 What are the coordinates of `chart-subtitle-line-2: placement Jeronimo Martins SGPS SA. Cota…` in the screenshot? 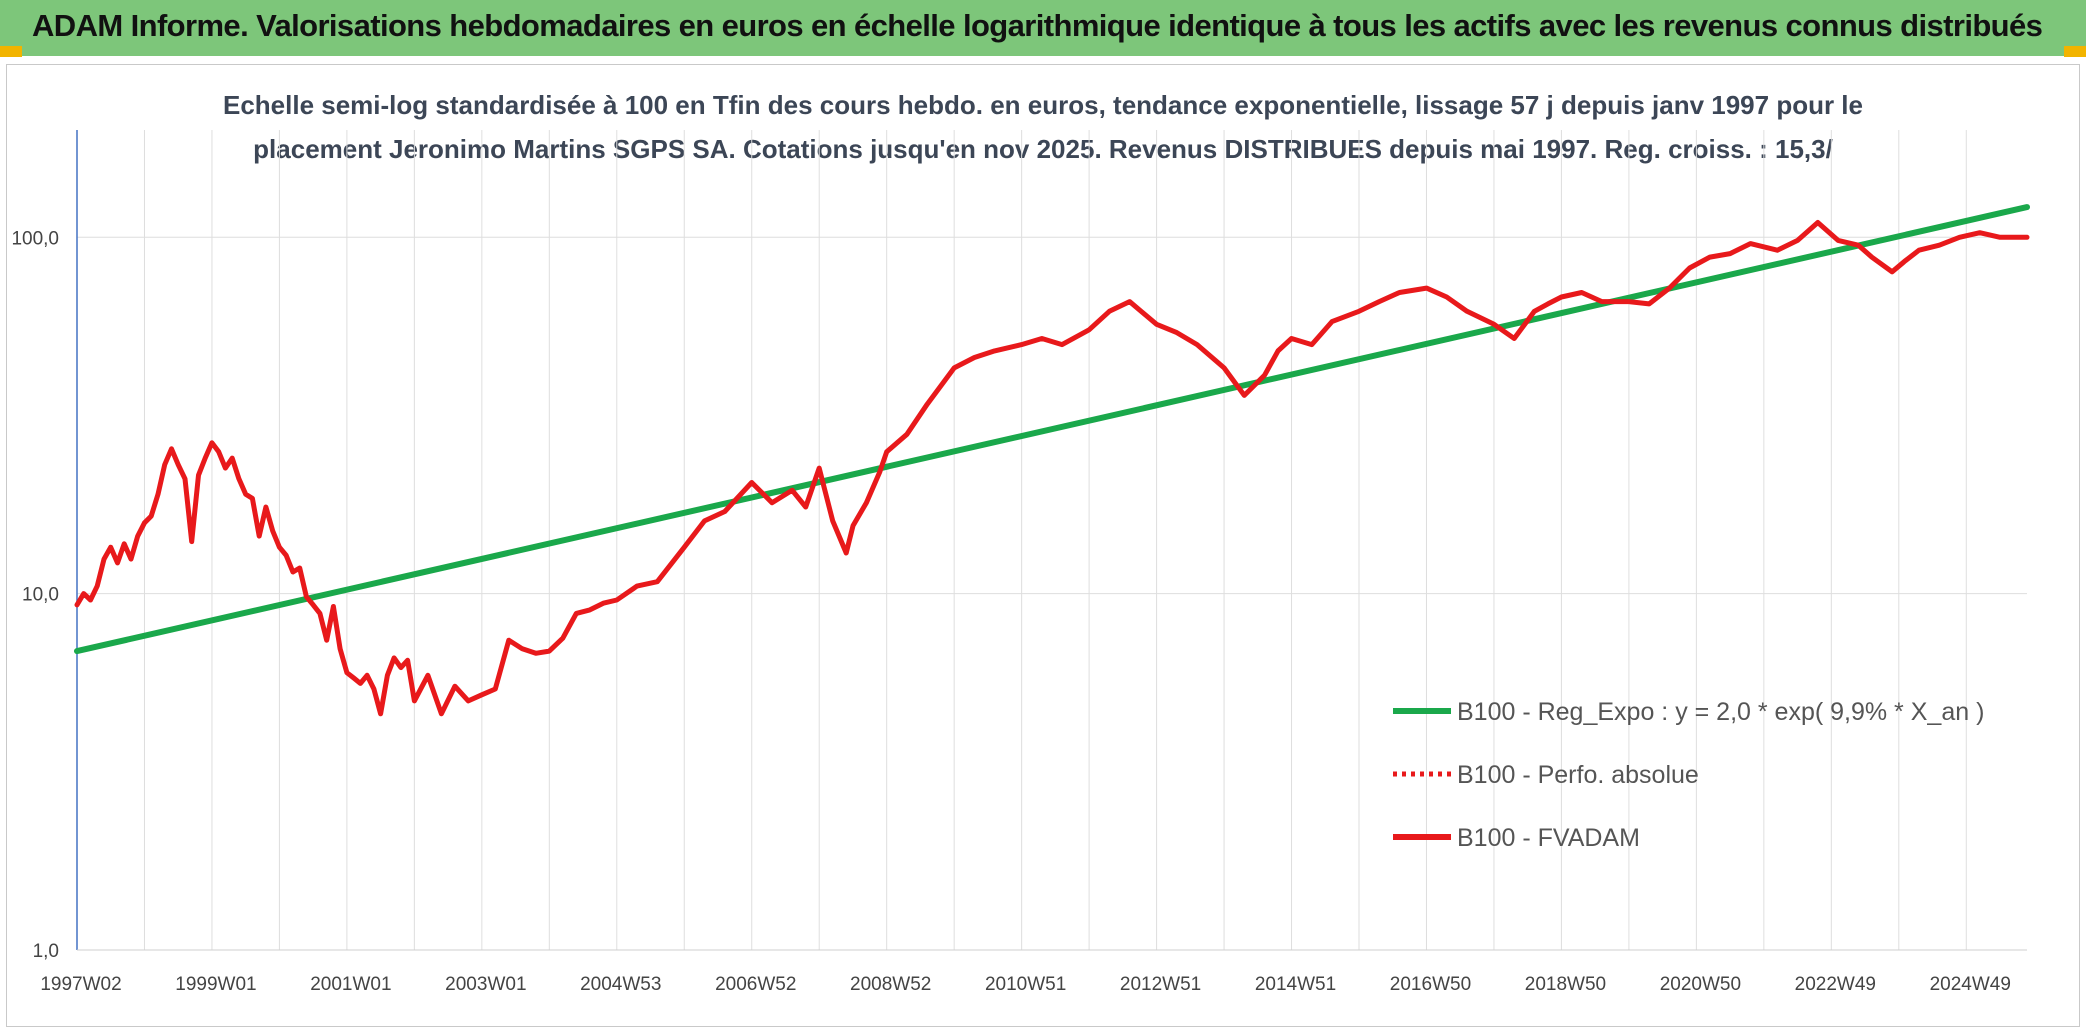 It's located at (1043, 149).